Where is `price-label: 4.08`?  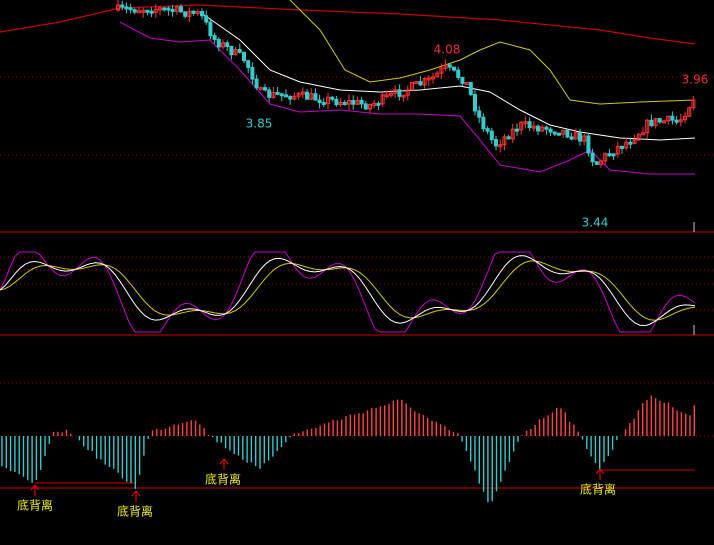
price-label: 4.08 is located at coordinates (447, 50).